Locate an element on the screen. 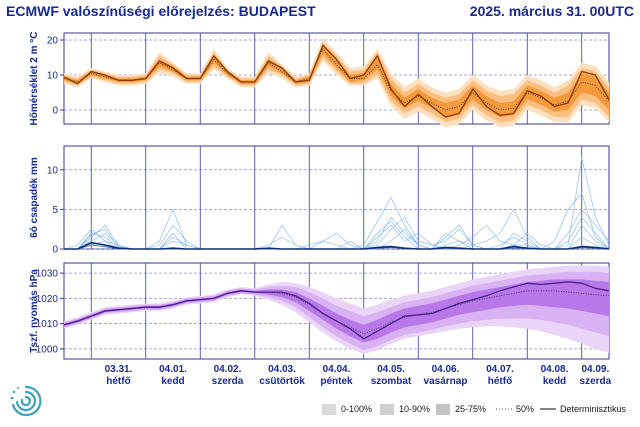 This screenshot has height=427, width=640. legend-item-deterministic: Determinisztikus is located at coordinates (583, 409).